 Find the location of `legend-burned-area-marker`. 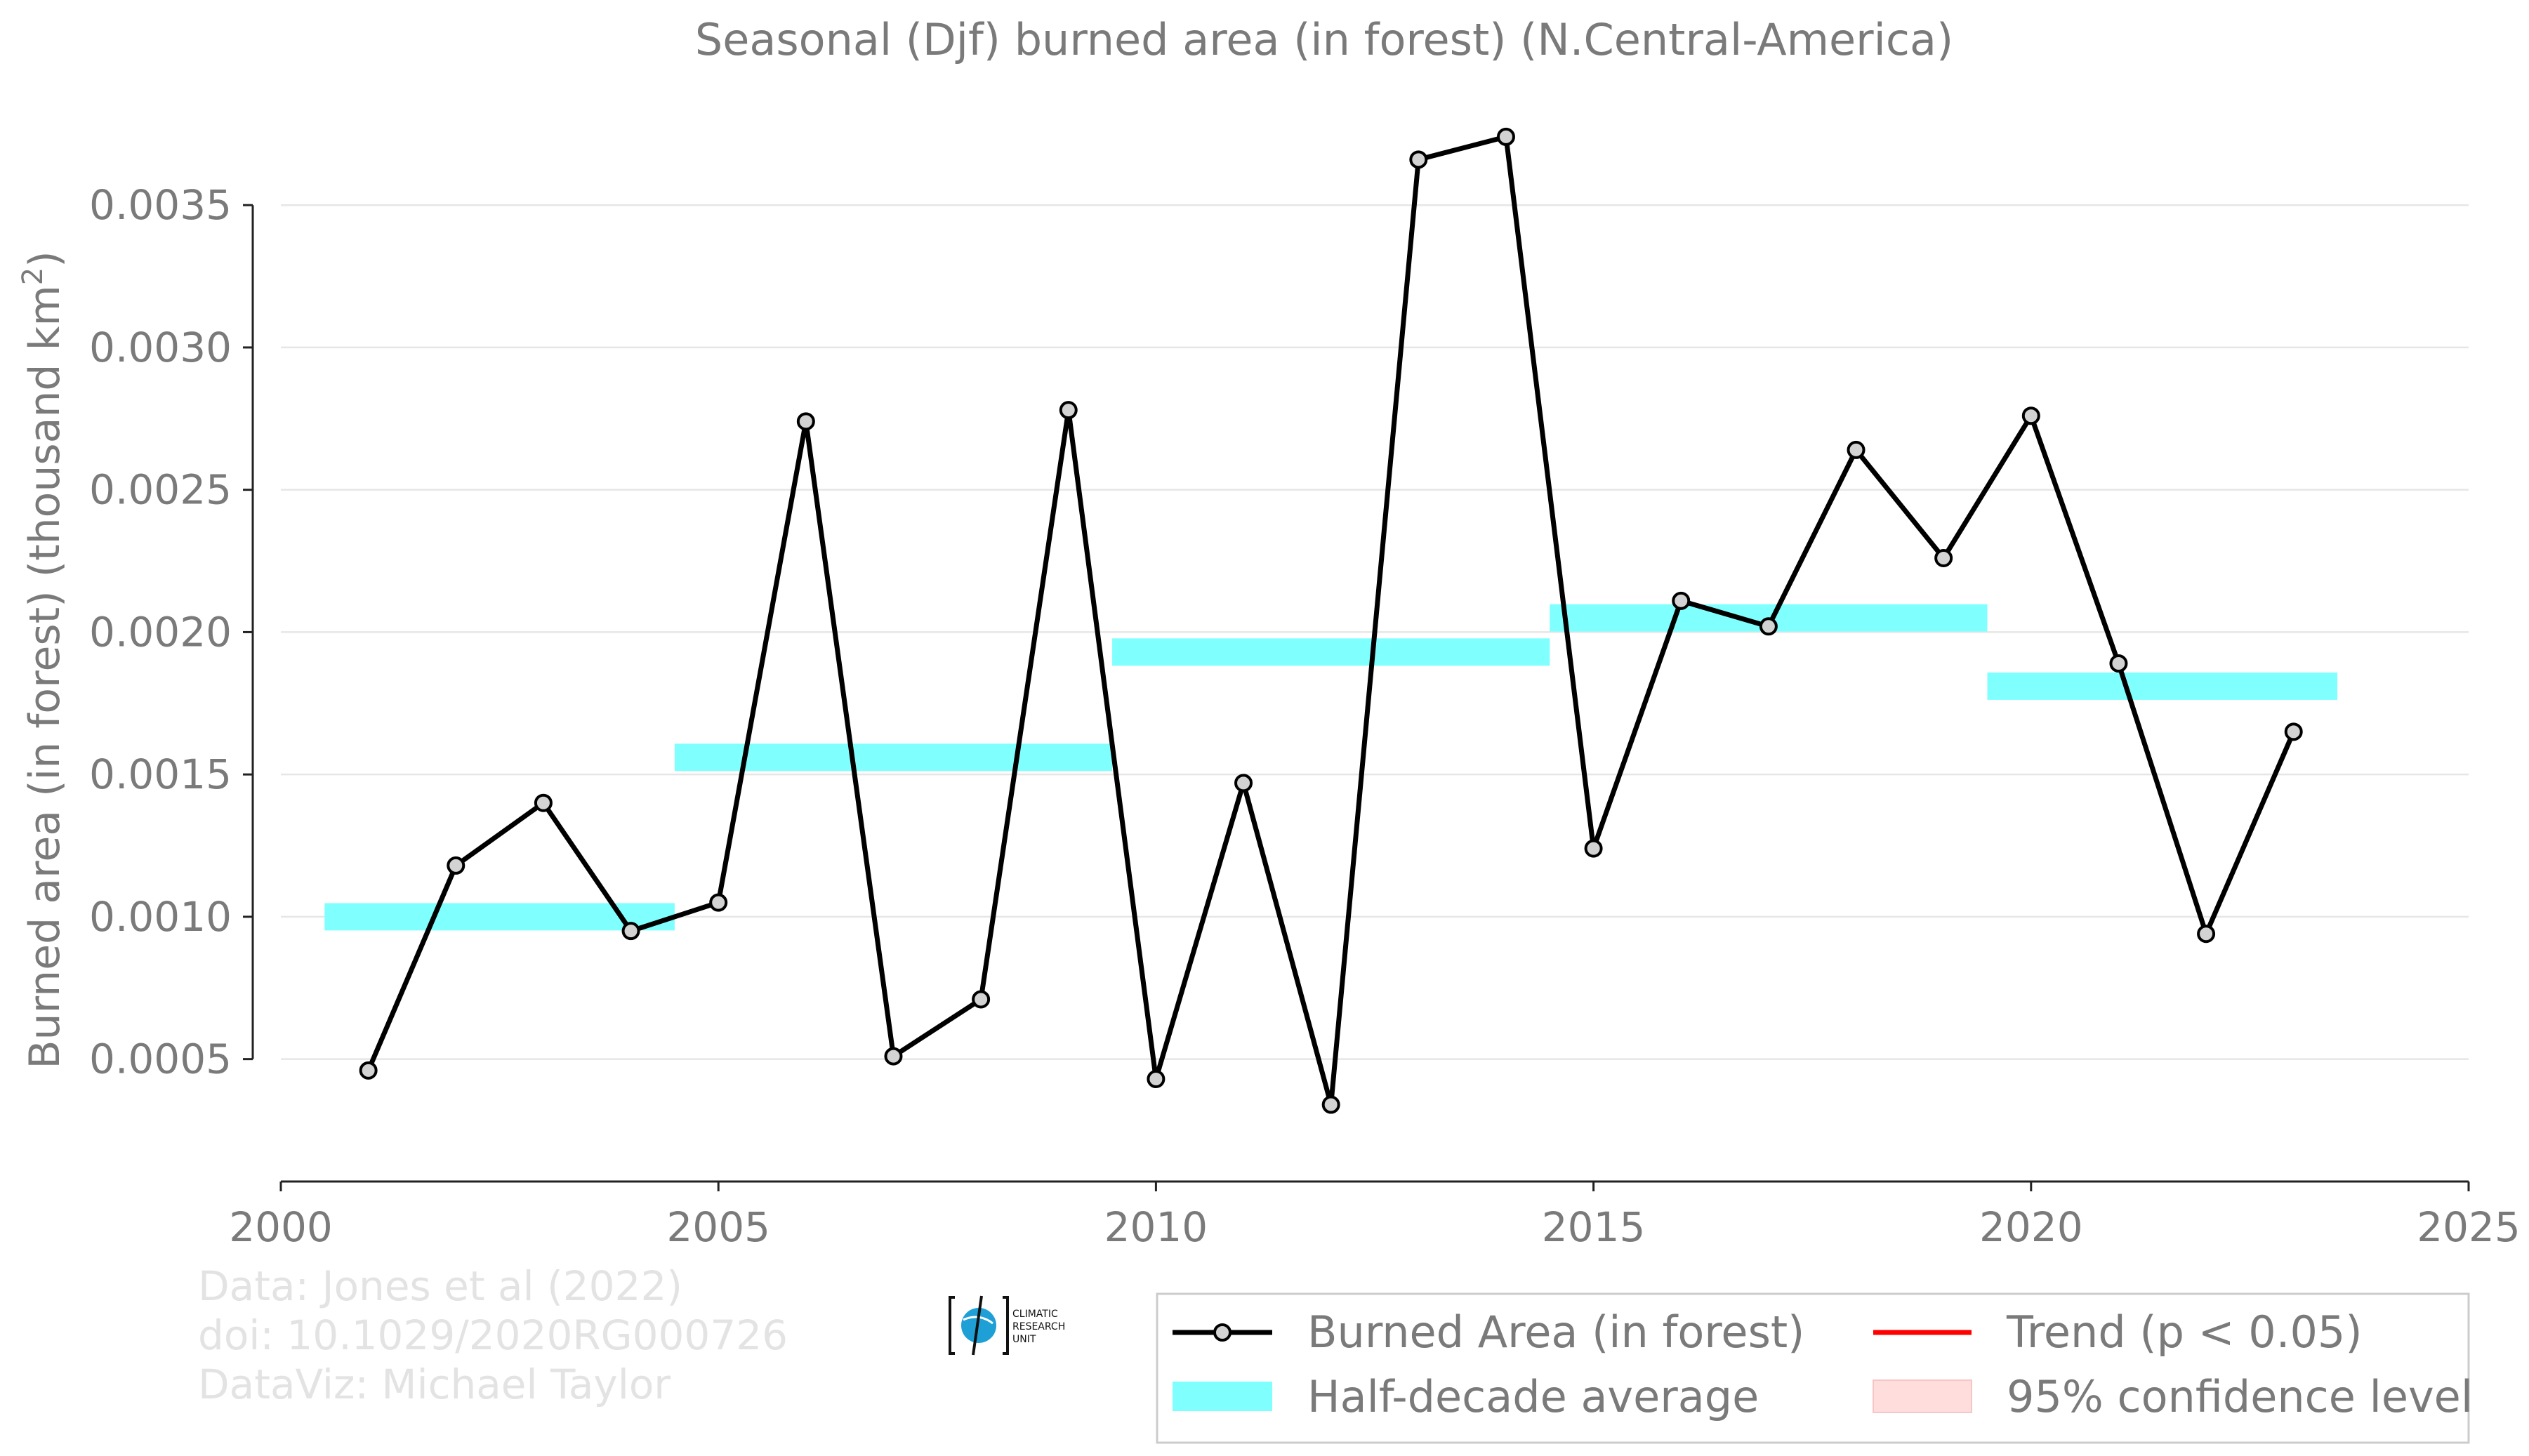

legend-burned-area-marker is located at coordinates (1222, 1332).